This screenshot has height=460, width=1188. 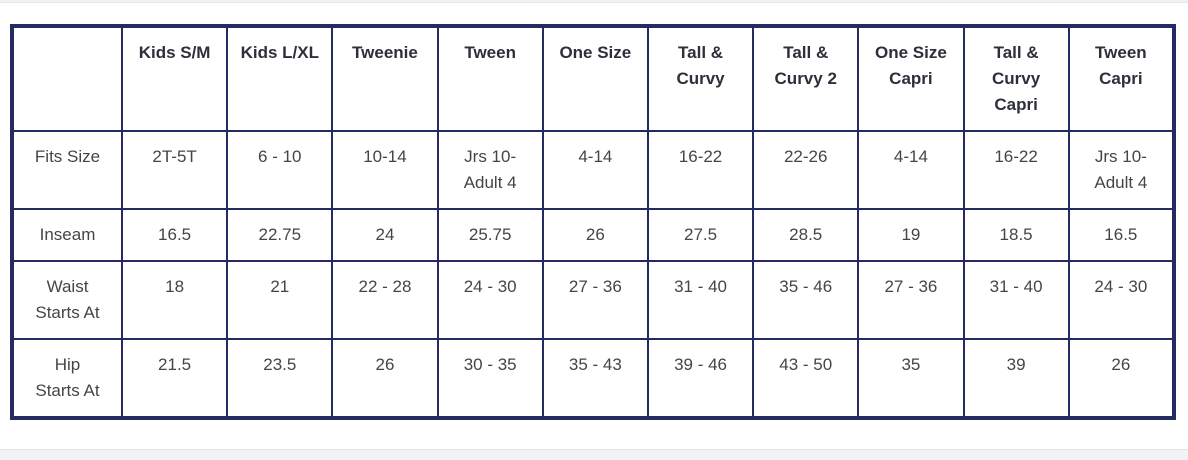 I want to click on table-cell: 25.75, so click(x=490, y=235).